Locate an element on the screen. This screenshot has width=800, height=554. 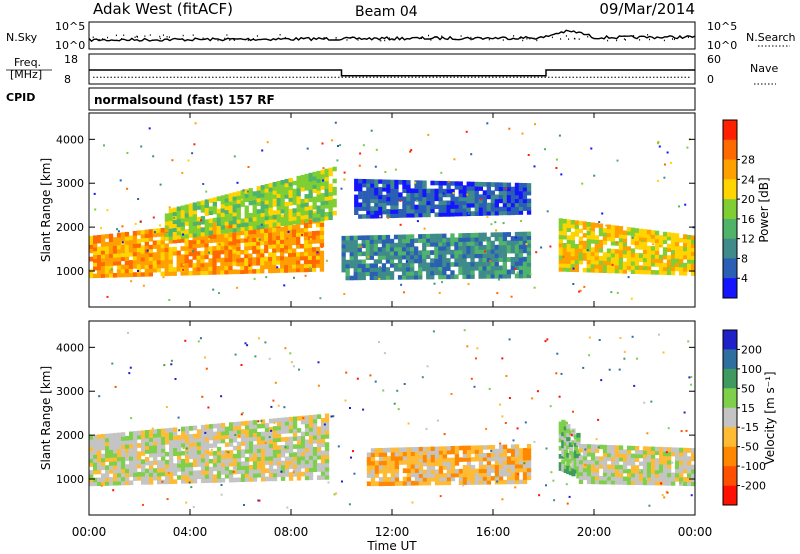
y-tick-label: 1000 is located at coordinates (70, 271).